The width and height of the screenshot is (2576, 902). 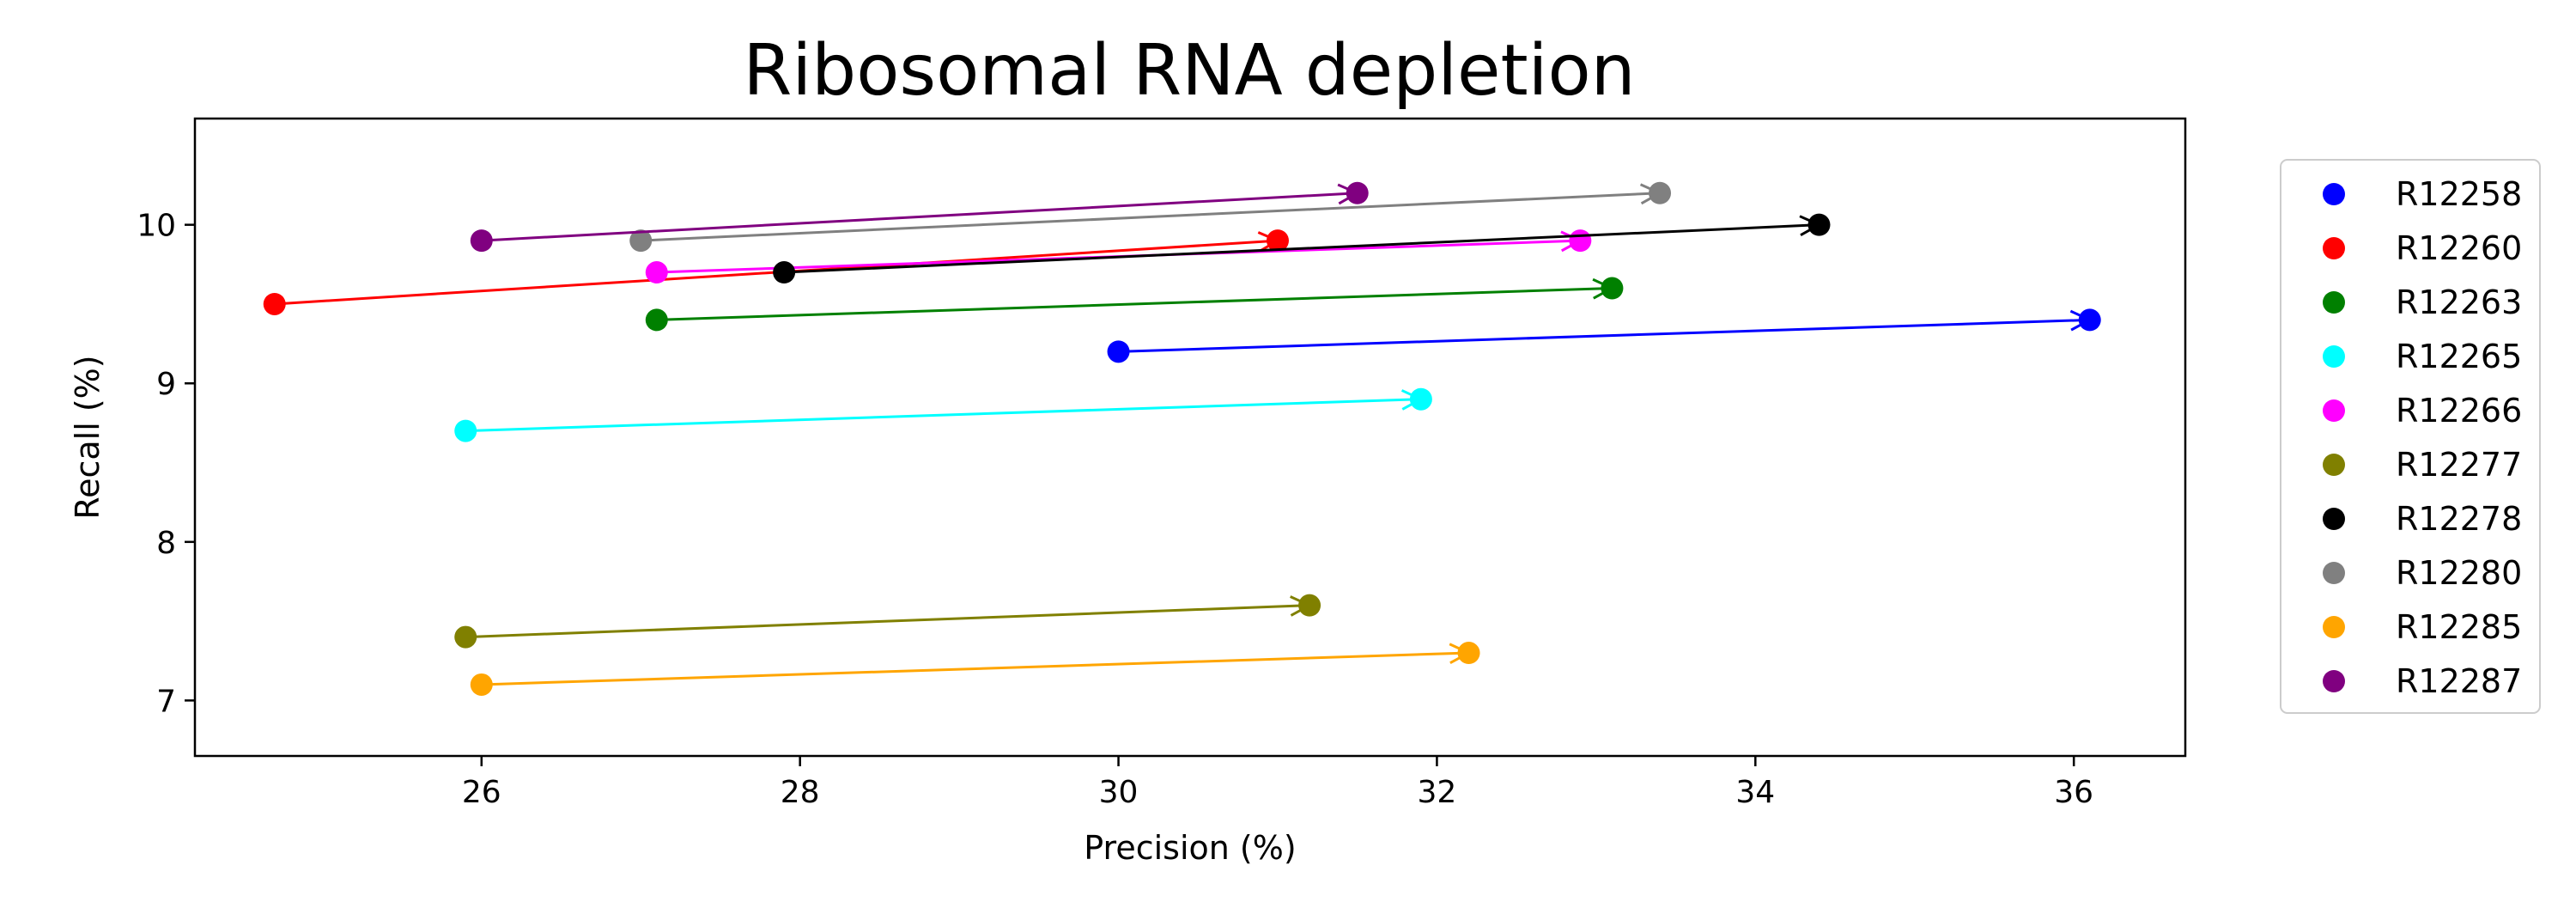 What do you see at coordinates (2459, 573) in the screenshot?
I see `legend-label: R12280` at bounding box center [2459, 573].